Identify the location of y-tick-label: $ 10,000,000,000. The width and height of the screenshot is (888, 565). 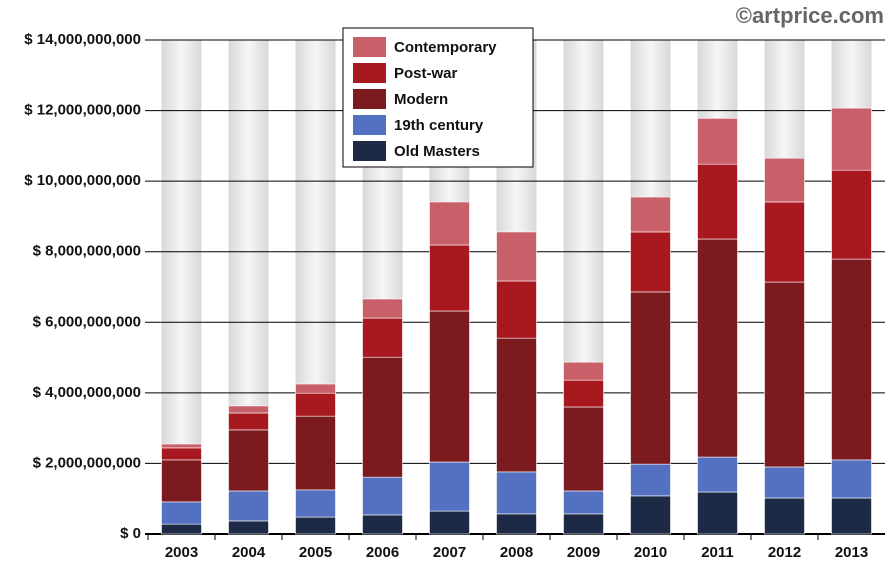
(82, 180).